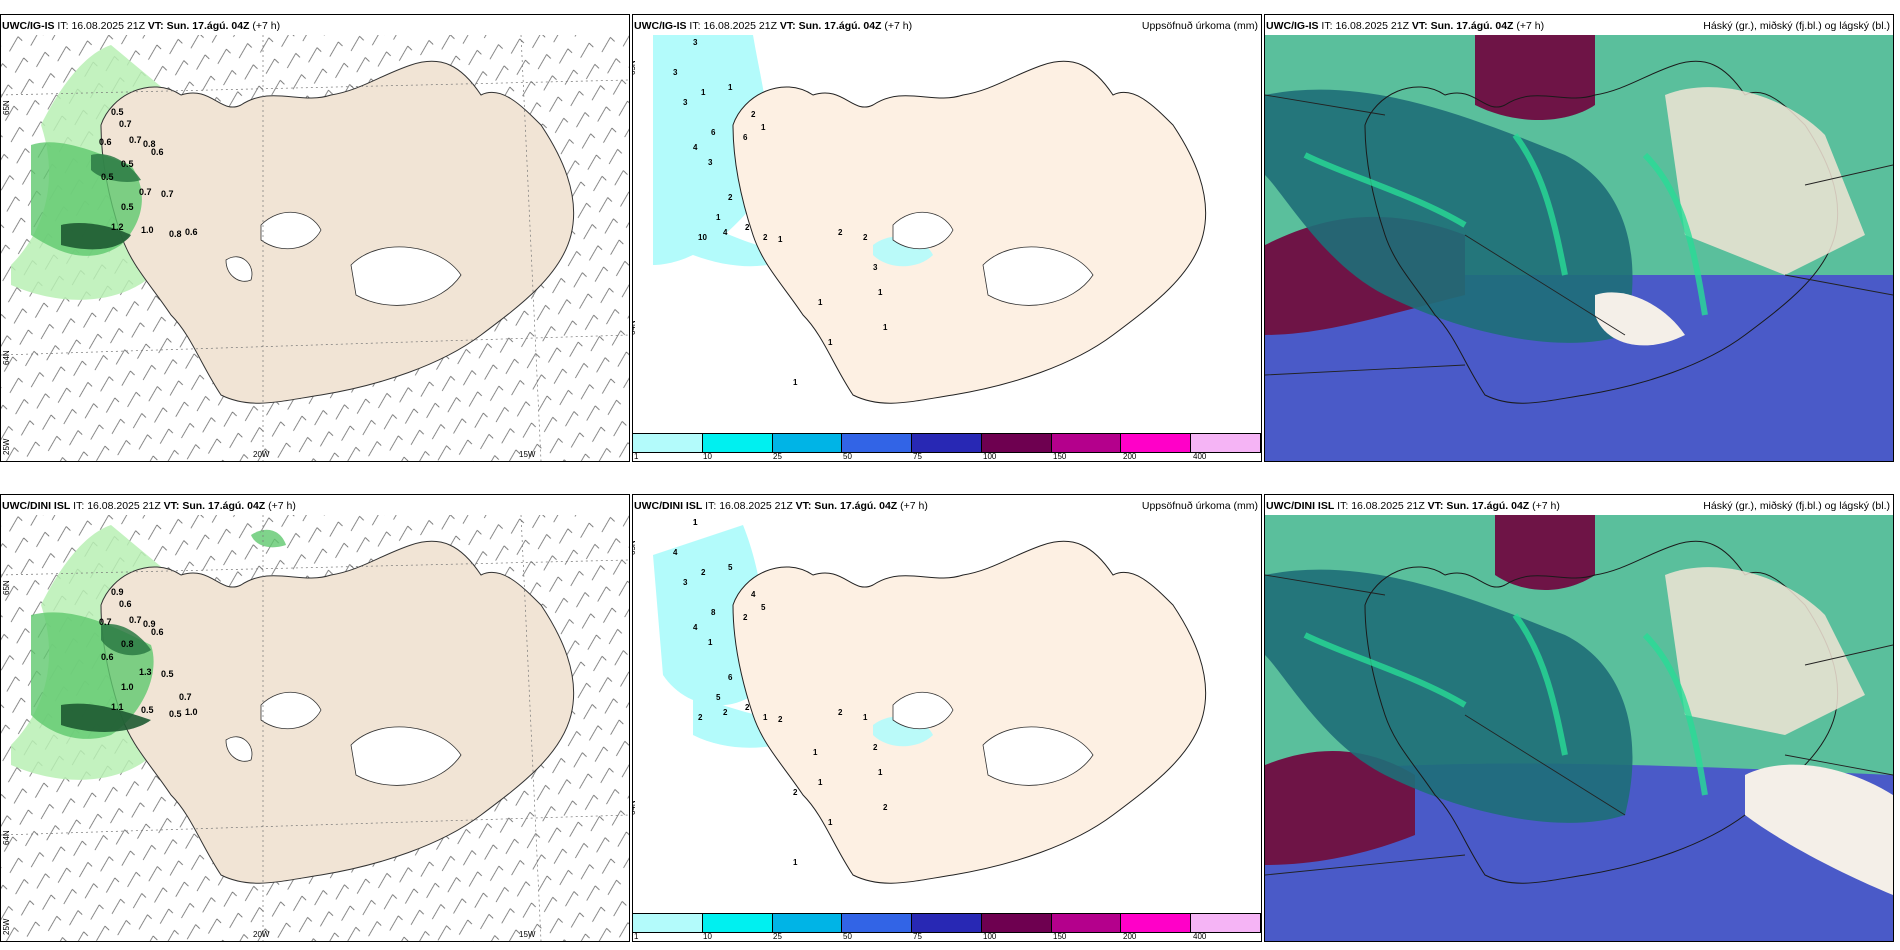 The height and width of the screenshot is (950, 1900). What do you see at coordinates (149, 624) in the screenshot?
I see `wind-contour-label: 0.9` at bounding box center [149, 624].